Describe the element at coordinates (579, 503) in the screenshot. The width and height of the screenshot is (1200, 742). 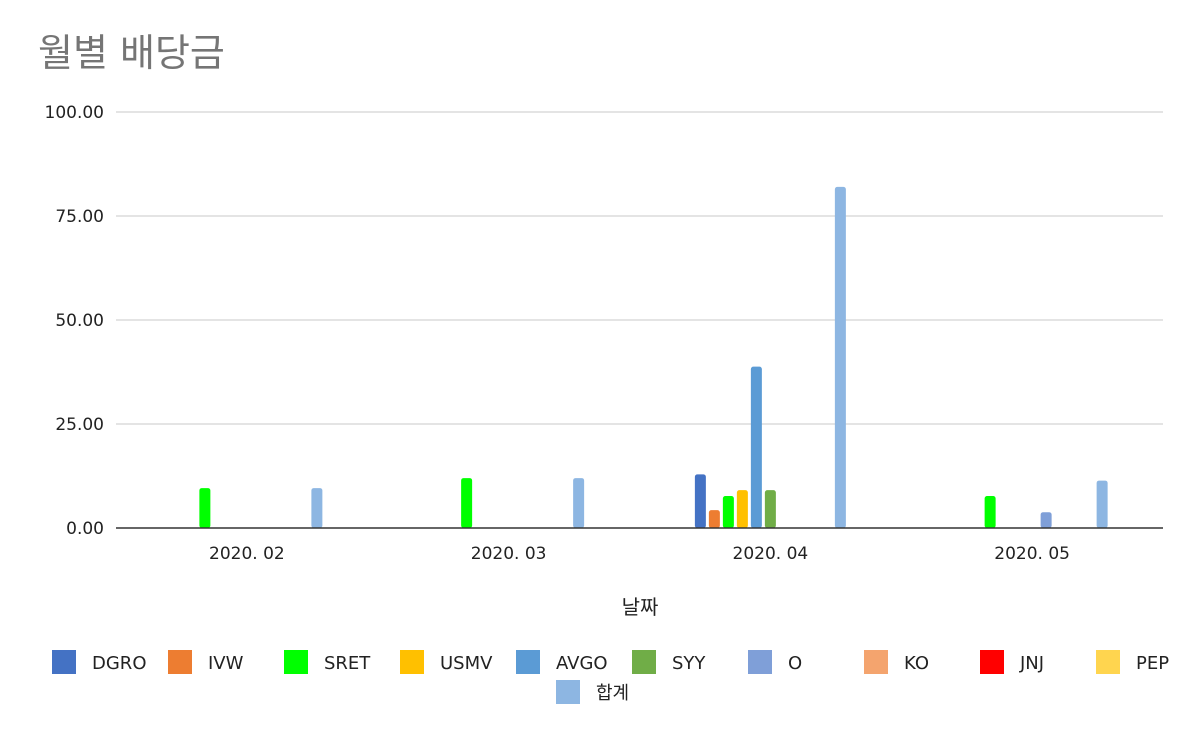
I see `bar-합계-2020. 03` at that location.